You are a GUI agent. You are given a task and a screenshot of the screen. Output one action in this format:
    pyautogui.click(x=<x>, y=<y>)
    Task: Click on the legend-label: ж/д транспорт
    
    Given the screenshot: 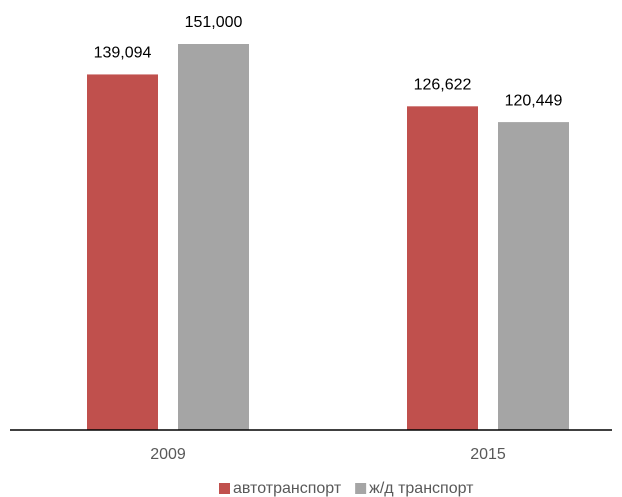 What is the action you would take?
    pyautogui.click(x=421, y=488)
    